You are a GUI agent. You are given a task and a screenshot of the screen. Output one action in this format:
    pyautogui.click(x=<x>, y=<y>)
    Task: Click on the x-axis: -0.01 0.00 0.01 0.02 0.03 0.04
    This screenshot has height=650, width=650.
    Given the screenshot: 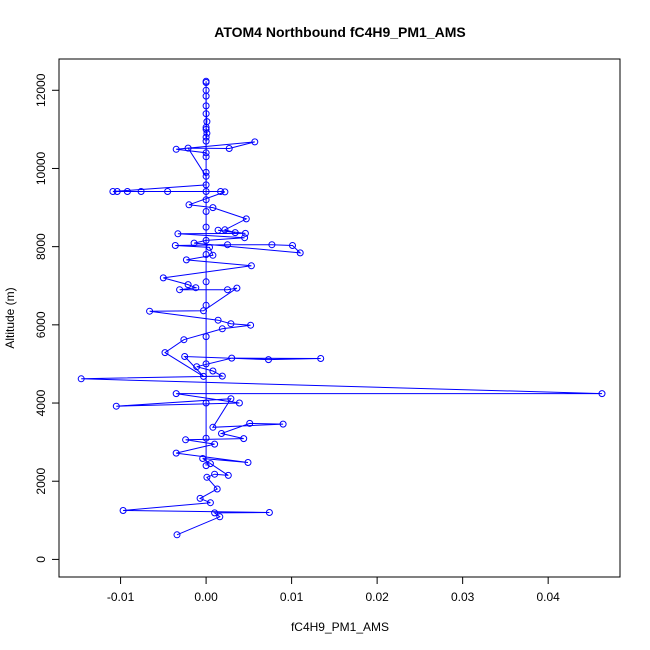 What is the action you would take?
    pyautogui.click(x=333, y=590)
    